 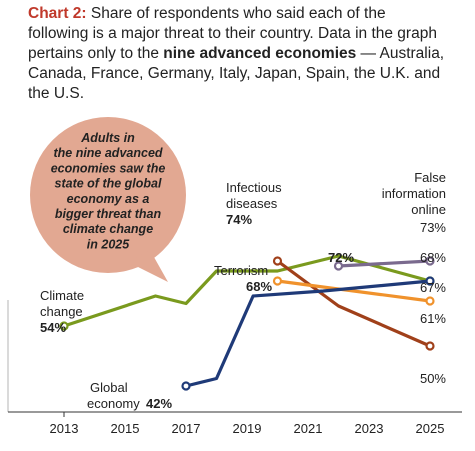 What do you see at coordinates (239, 219) in the screenshot?
I see `series-start-value-infectious: 74%` at bounding box center [239, 219].